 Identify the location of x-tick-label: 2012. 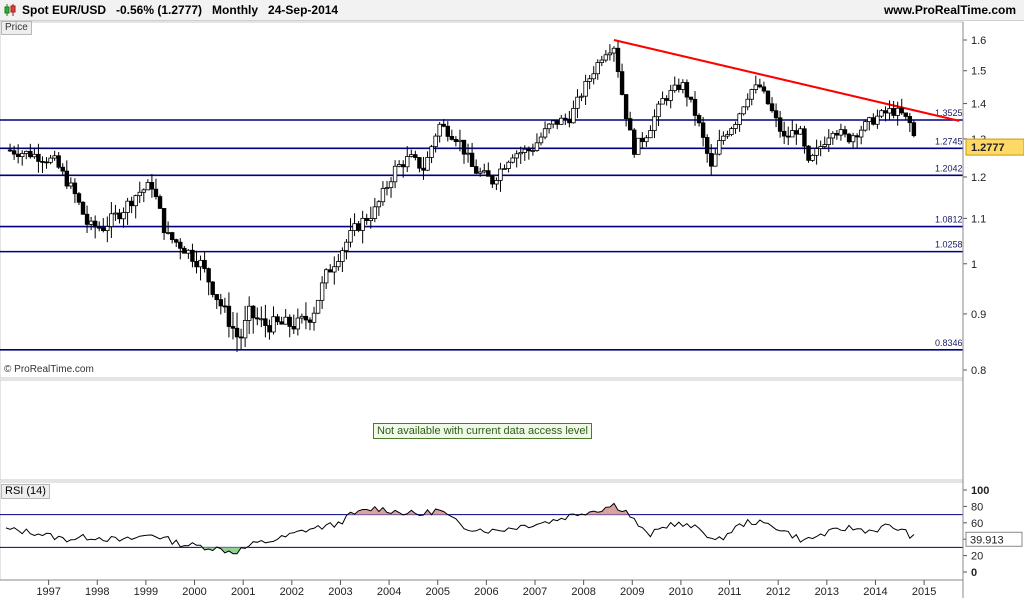
(778, 592).